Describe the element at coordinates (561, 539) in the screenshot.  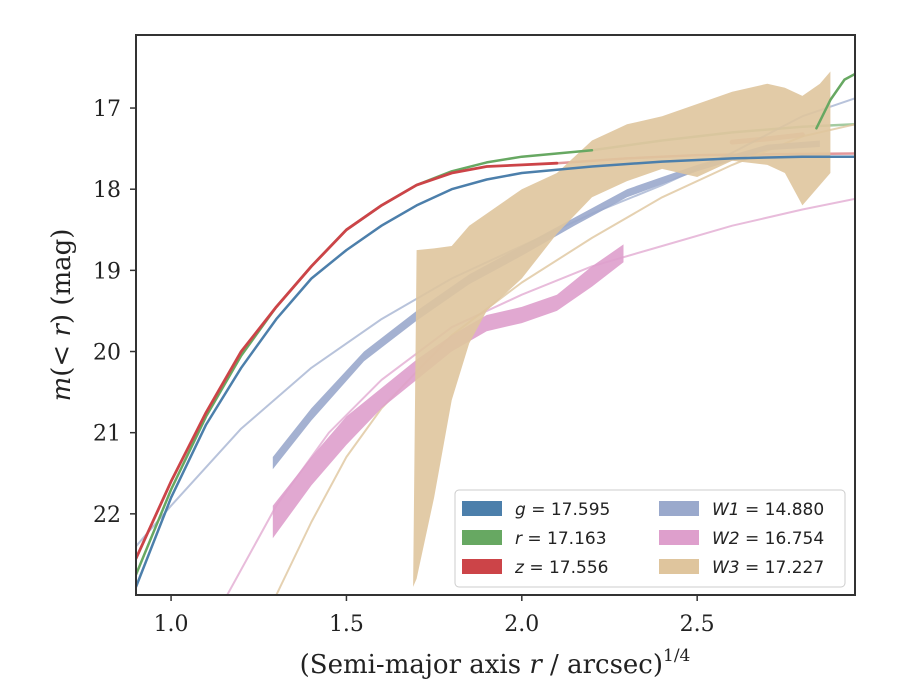
I see `legend-label-r: r = 17.163` at that location.